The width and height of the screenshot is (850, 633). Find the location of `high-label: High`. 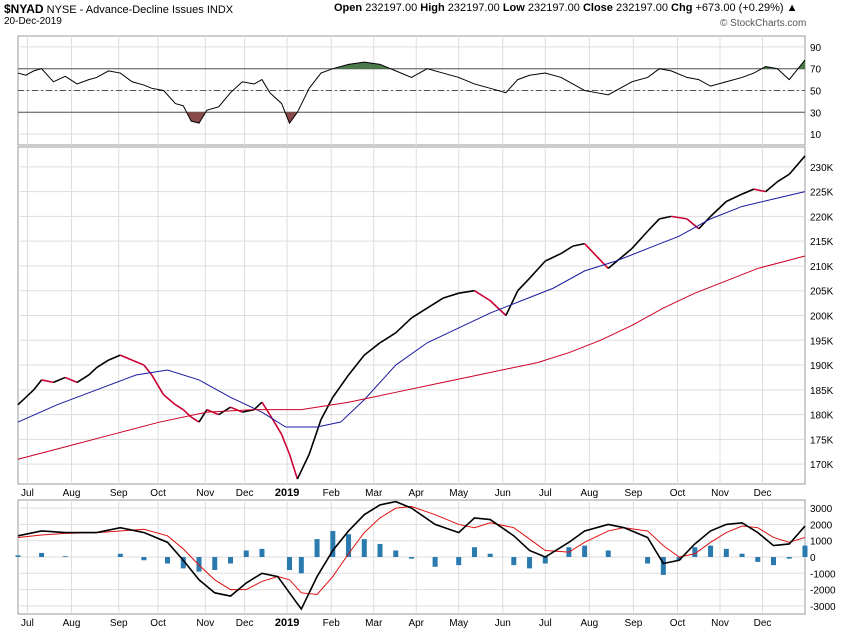

high-label: High is located at coordinates (432, 8).